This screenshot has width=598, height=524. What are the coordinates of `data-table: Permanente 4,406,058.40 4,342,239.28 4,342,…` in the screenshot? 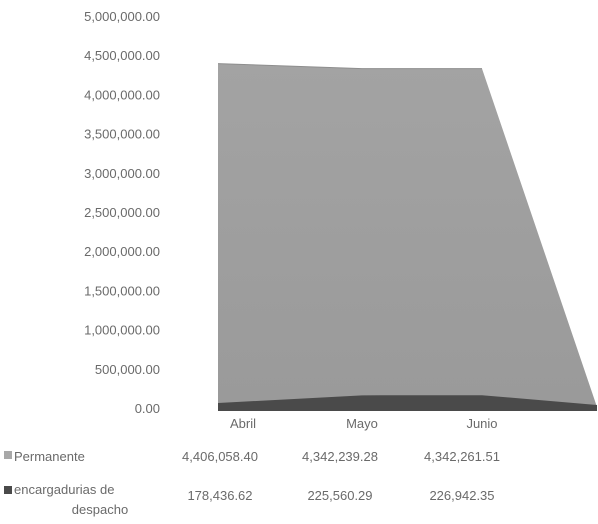 It's located at (252, 483).